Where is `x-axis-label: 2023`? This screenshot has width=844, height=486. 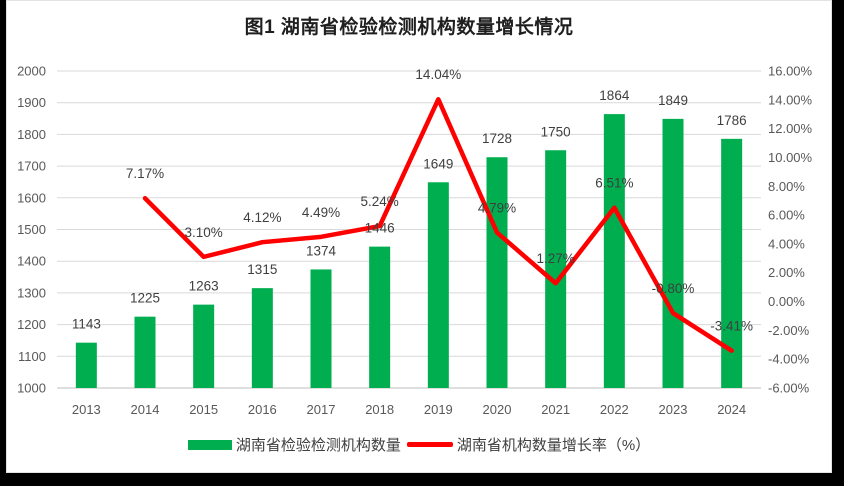
x-axis-label: 2023 is located at coordinates (673, 409).